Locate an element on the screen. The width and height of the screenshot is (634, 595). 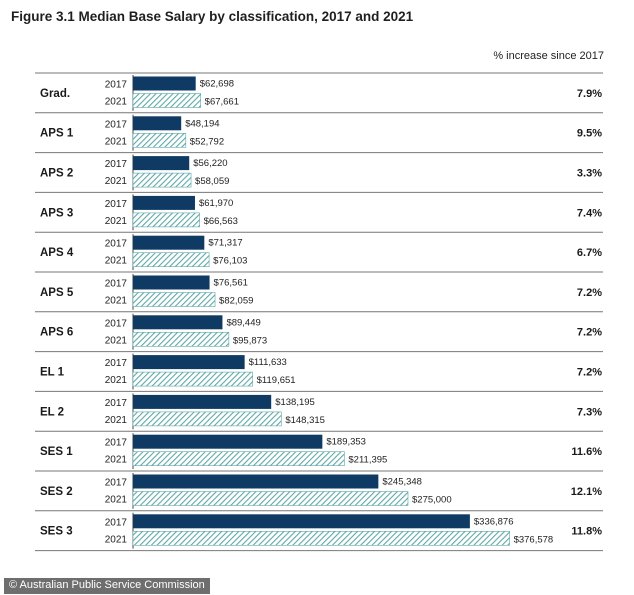
value-label-2017: $62,698 is located at coordinates (217, 84).